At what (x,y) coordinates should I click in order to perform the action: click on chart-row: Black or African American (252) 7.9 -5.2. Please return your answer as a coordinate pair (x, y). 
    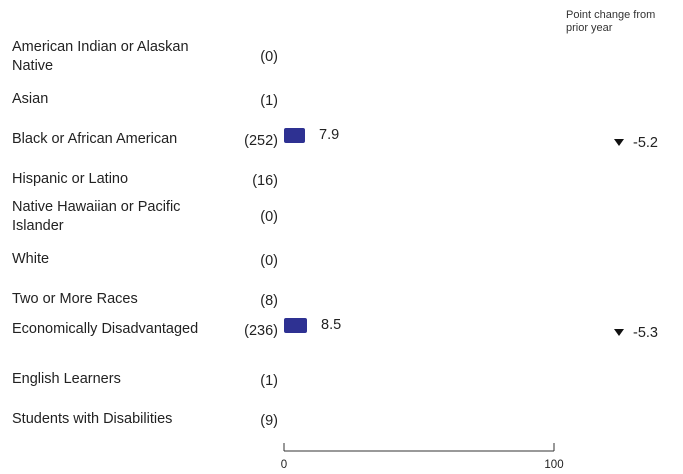
    Looking at the image, I should click on (341, 148).